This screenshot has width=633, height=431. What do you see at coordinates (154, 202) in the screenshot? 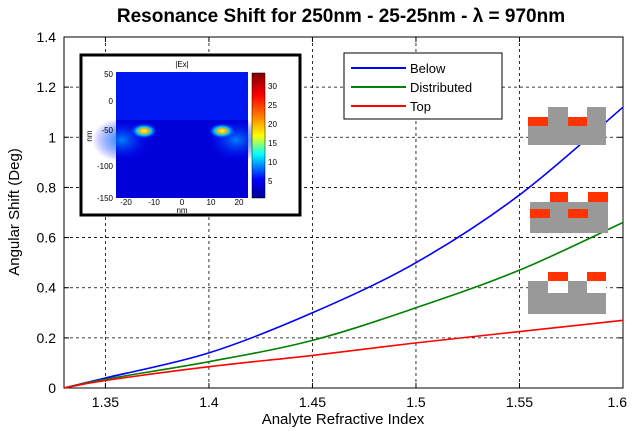
I see `inset-xtick: -10` at bounding box center [154, 202].